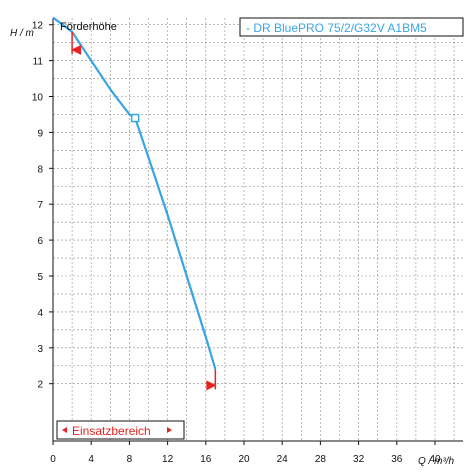 Image resolution: width=471 pixels, height=473 pixels. What do you see at coordinates (40, 169) in the screenshot?
I see `y-tick-label: 8` at bounding box center [40, 169].